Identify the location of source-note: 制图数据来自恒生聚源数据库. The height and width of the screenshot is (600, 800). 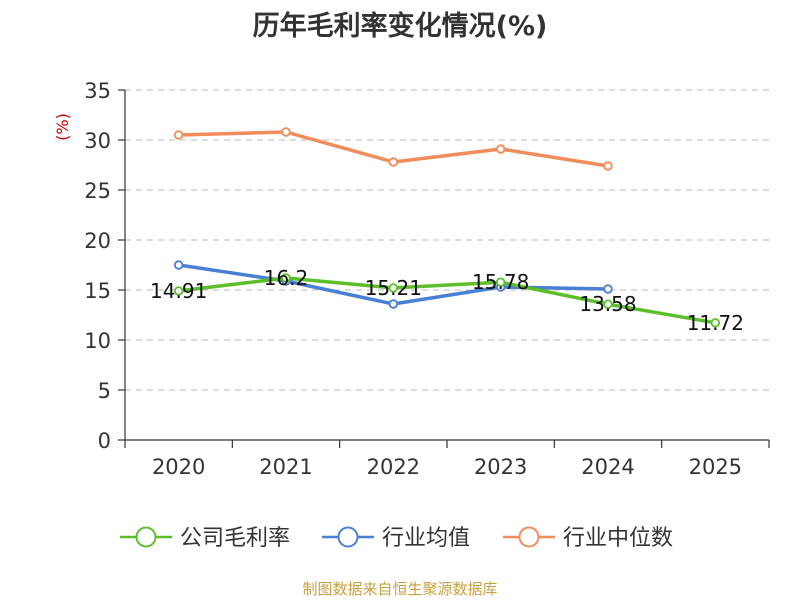
(400, 589).